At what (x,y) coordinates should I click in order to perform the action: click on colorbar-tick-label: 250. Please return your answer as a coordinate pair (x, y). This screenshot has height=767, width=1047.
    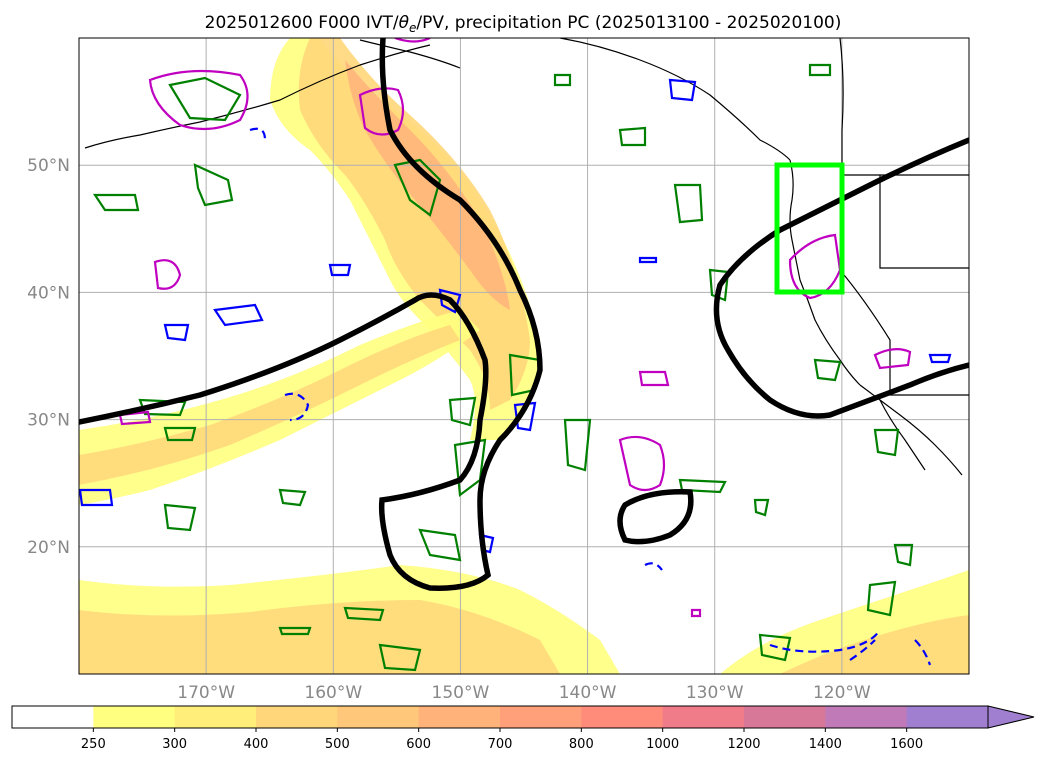
    Looking at the image, I should click on (93, 744).